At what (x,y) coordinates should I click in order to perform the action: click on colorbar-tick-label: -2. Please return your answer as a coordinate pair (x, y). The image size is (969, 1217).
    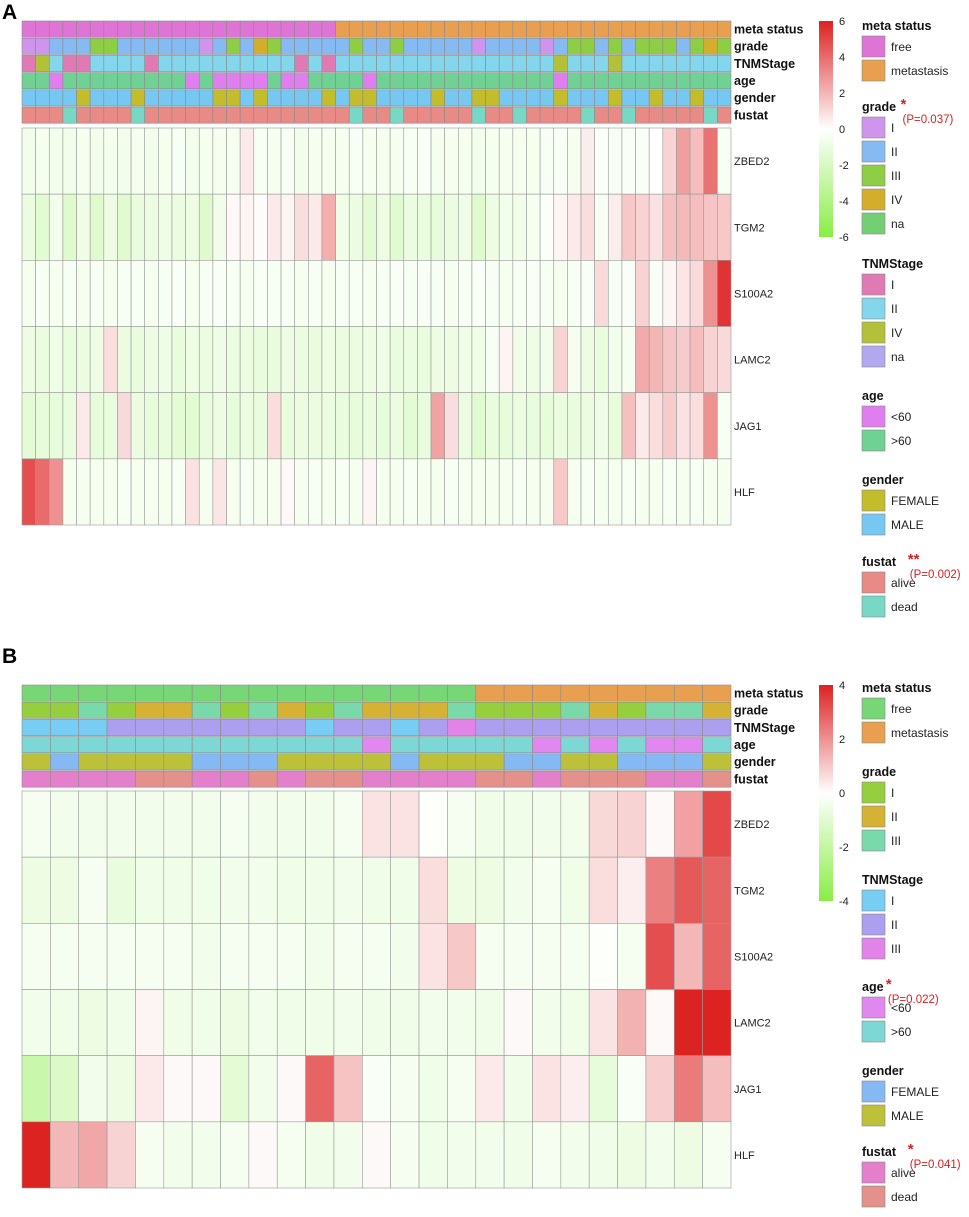
    Looking at the image, I should click on (844, 166).